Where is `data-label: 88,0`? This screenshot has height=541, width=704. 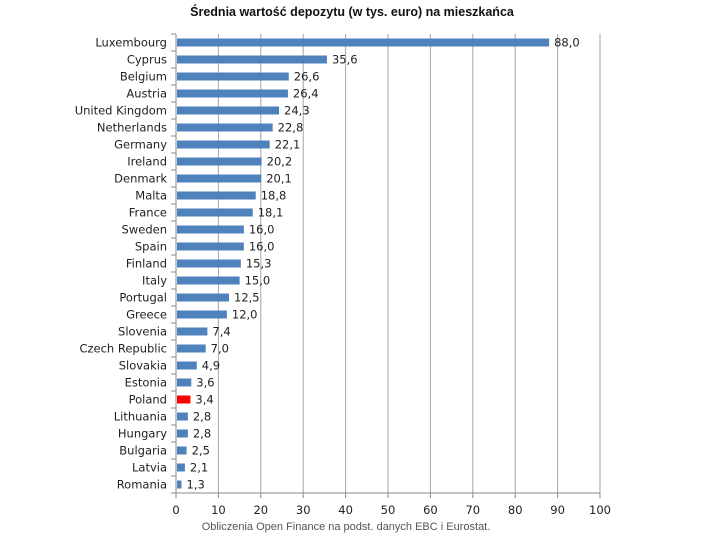 data-label: 88,0 is located at coordinates (567, 43).